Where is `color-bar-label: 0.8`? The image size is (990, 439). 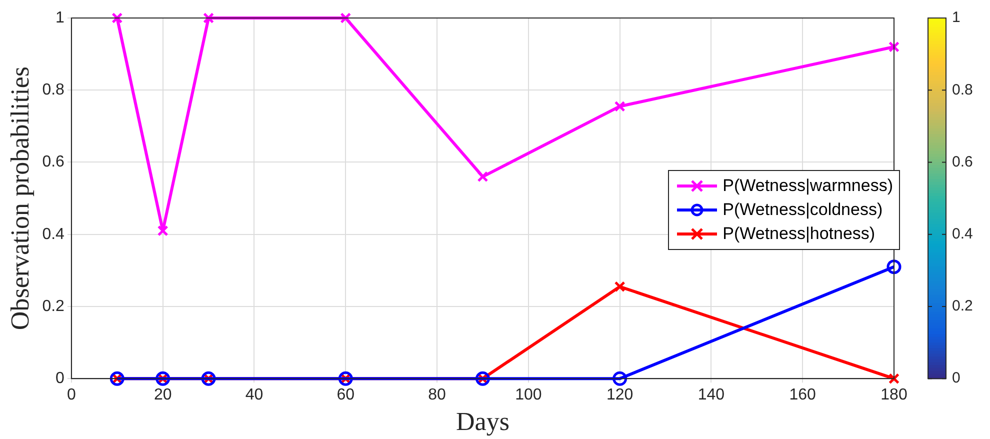
color-bar-label: 0.8 is located at coordinates (962, 89).